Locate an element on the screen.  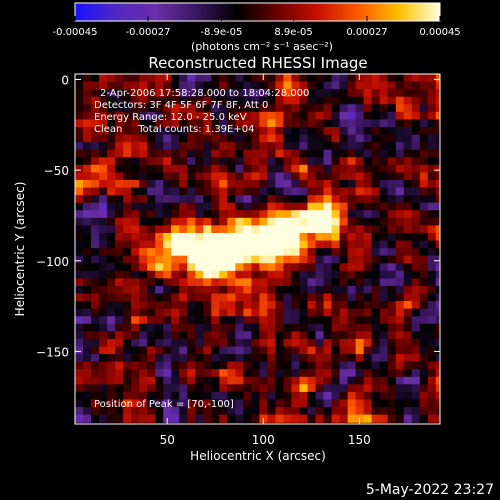
y-axis-label: Heliocentric Y (arcsec) is located at coordinates (20, 249).